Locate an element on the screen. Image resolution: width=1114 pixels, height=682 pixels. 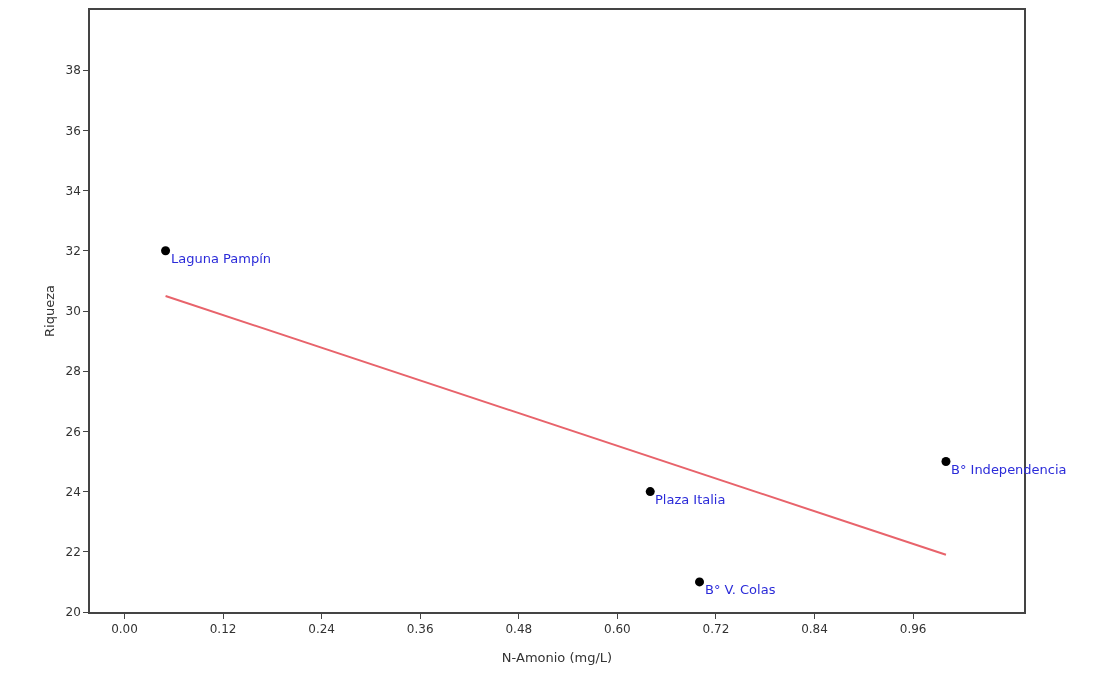
x-tick-label: 0.84 is located at coordinates (814, 629).